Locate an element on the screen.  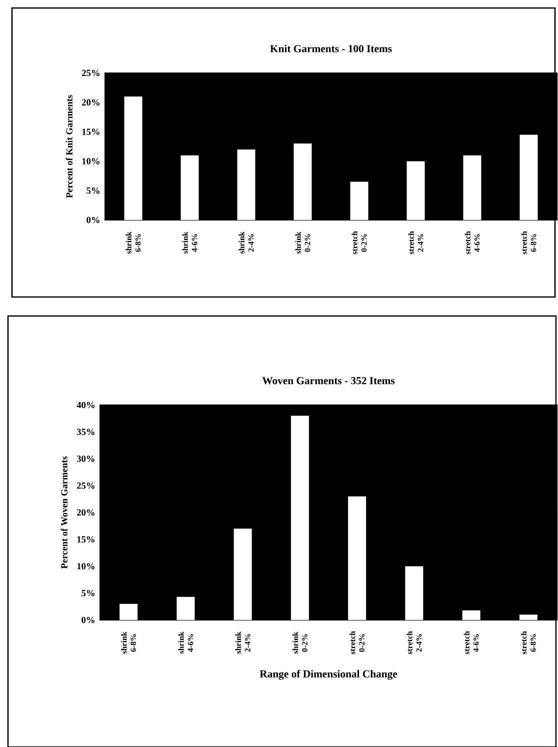
y-tick-label: 40% is located at coordinates (85, 405).